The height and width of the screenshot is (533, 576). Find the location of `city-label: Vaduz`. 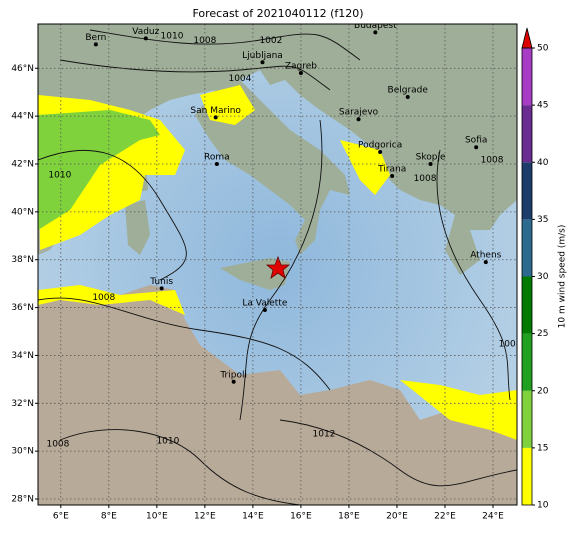

city-label: Vaduz is located at coordinates (145, 32).